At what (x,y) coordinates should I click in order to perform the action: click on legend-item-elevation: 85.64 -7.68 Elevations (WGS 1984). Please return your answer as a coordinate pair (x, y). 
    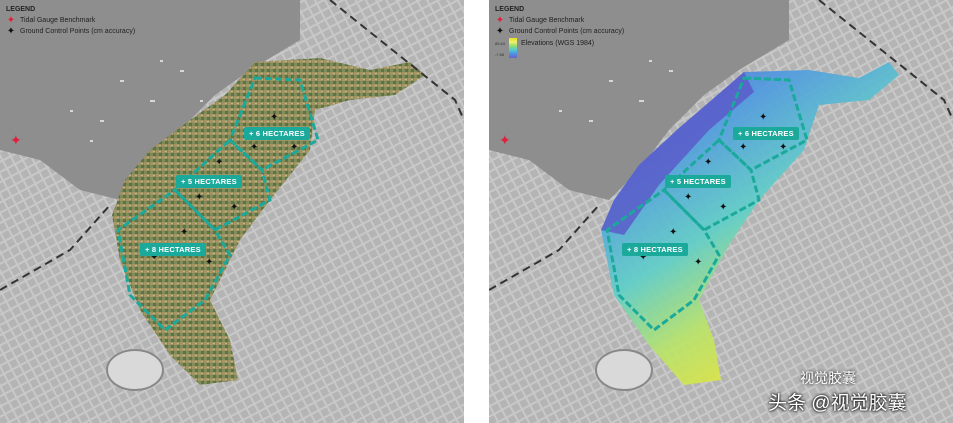
    Looking at the image, I should click on (559, 48).